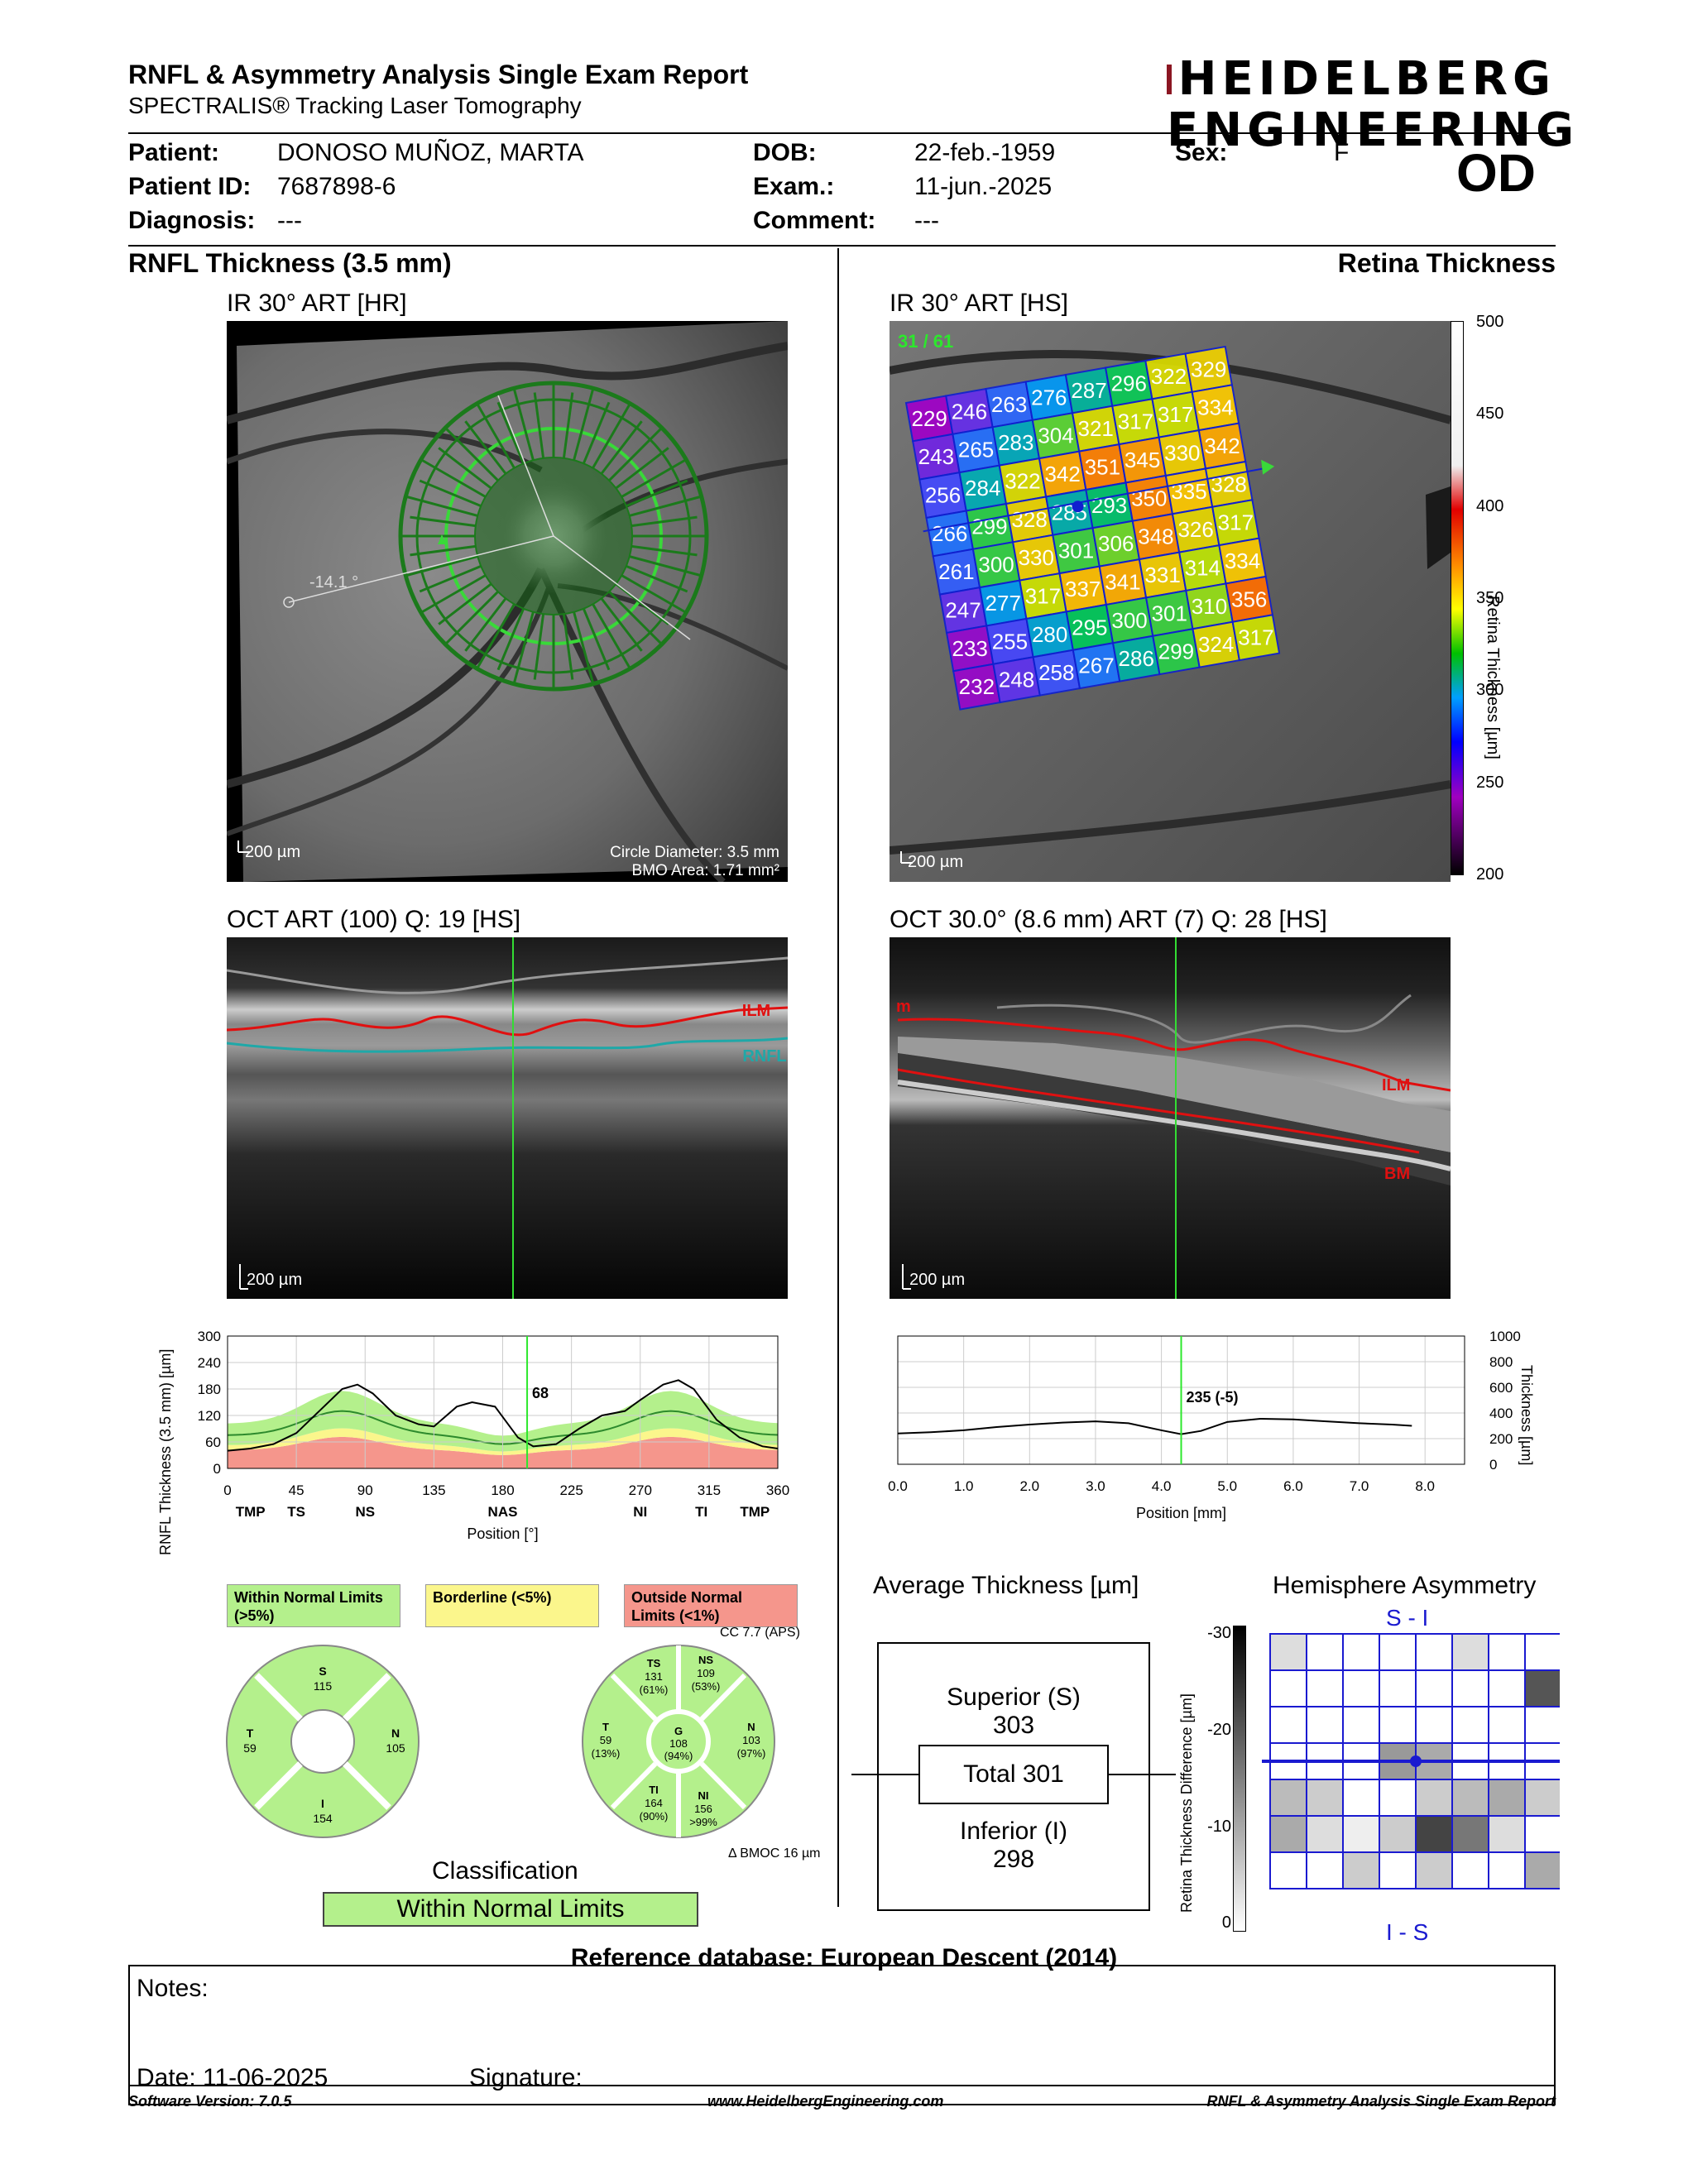 The image size is (1688, 2184). What do you see at coordinates (1010, 641) in the screenshot?
I see `thickness-cell-value: 255` at bounding box center [1010, 641].